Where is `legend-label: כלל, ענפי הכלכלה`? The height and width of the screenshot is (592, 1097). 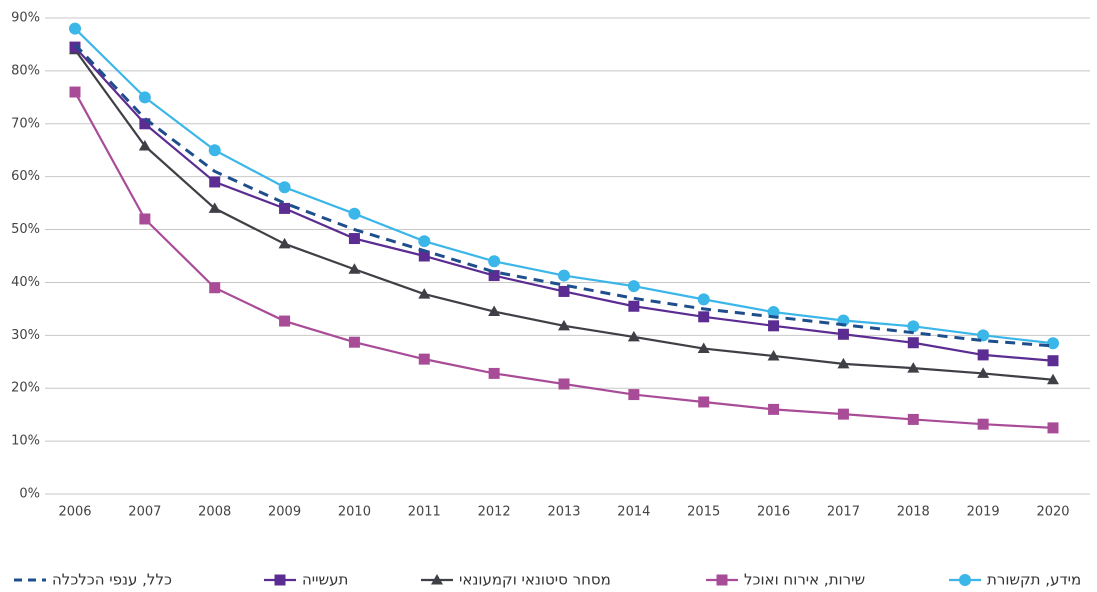 legend-label: כלל, ענפי הכלכלה is located at coordinates (112, 580).